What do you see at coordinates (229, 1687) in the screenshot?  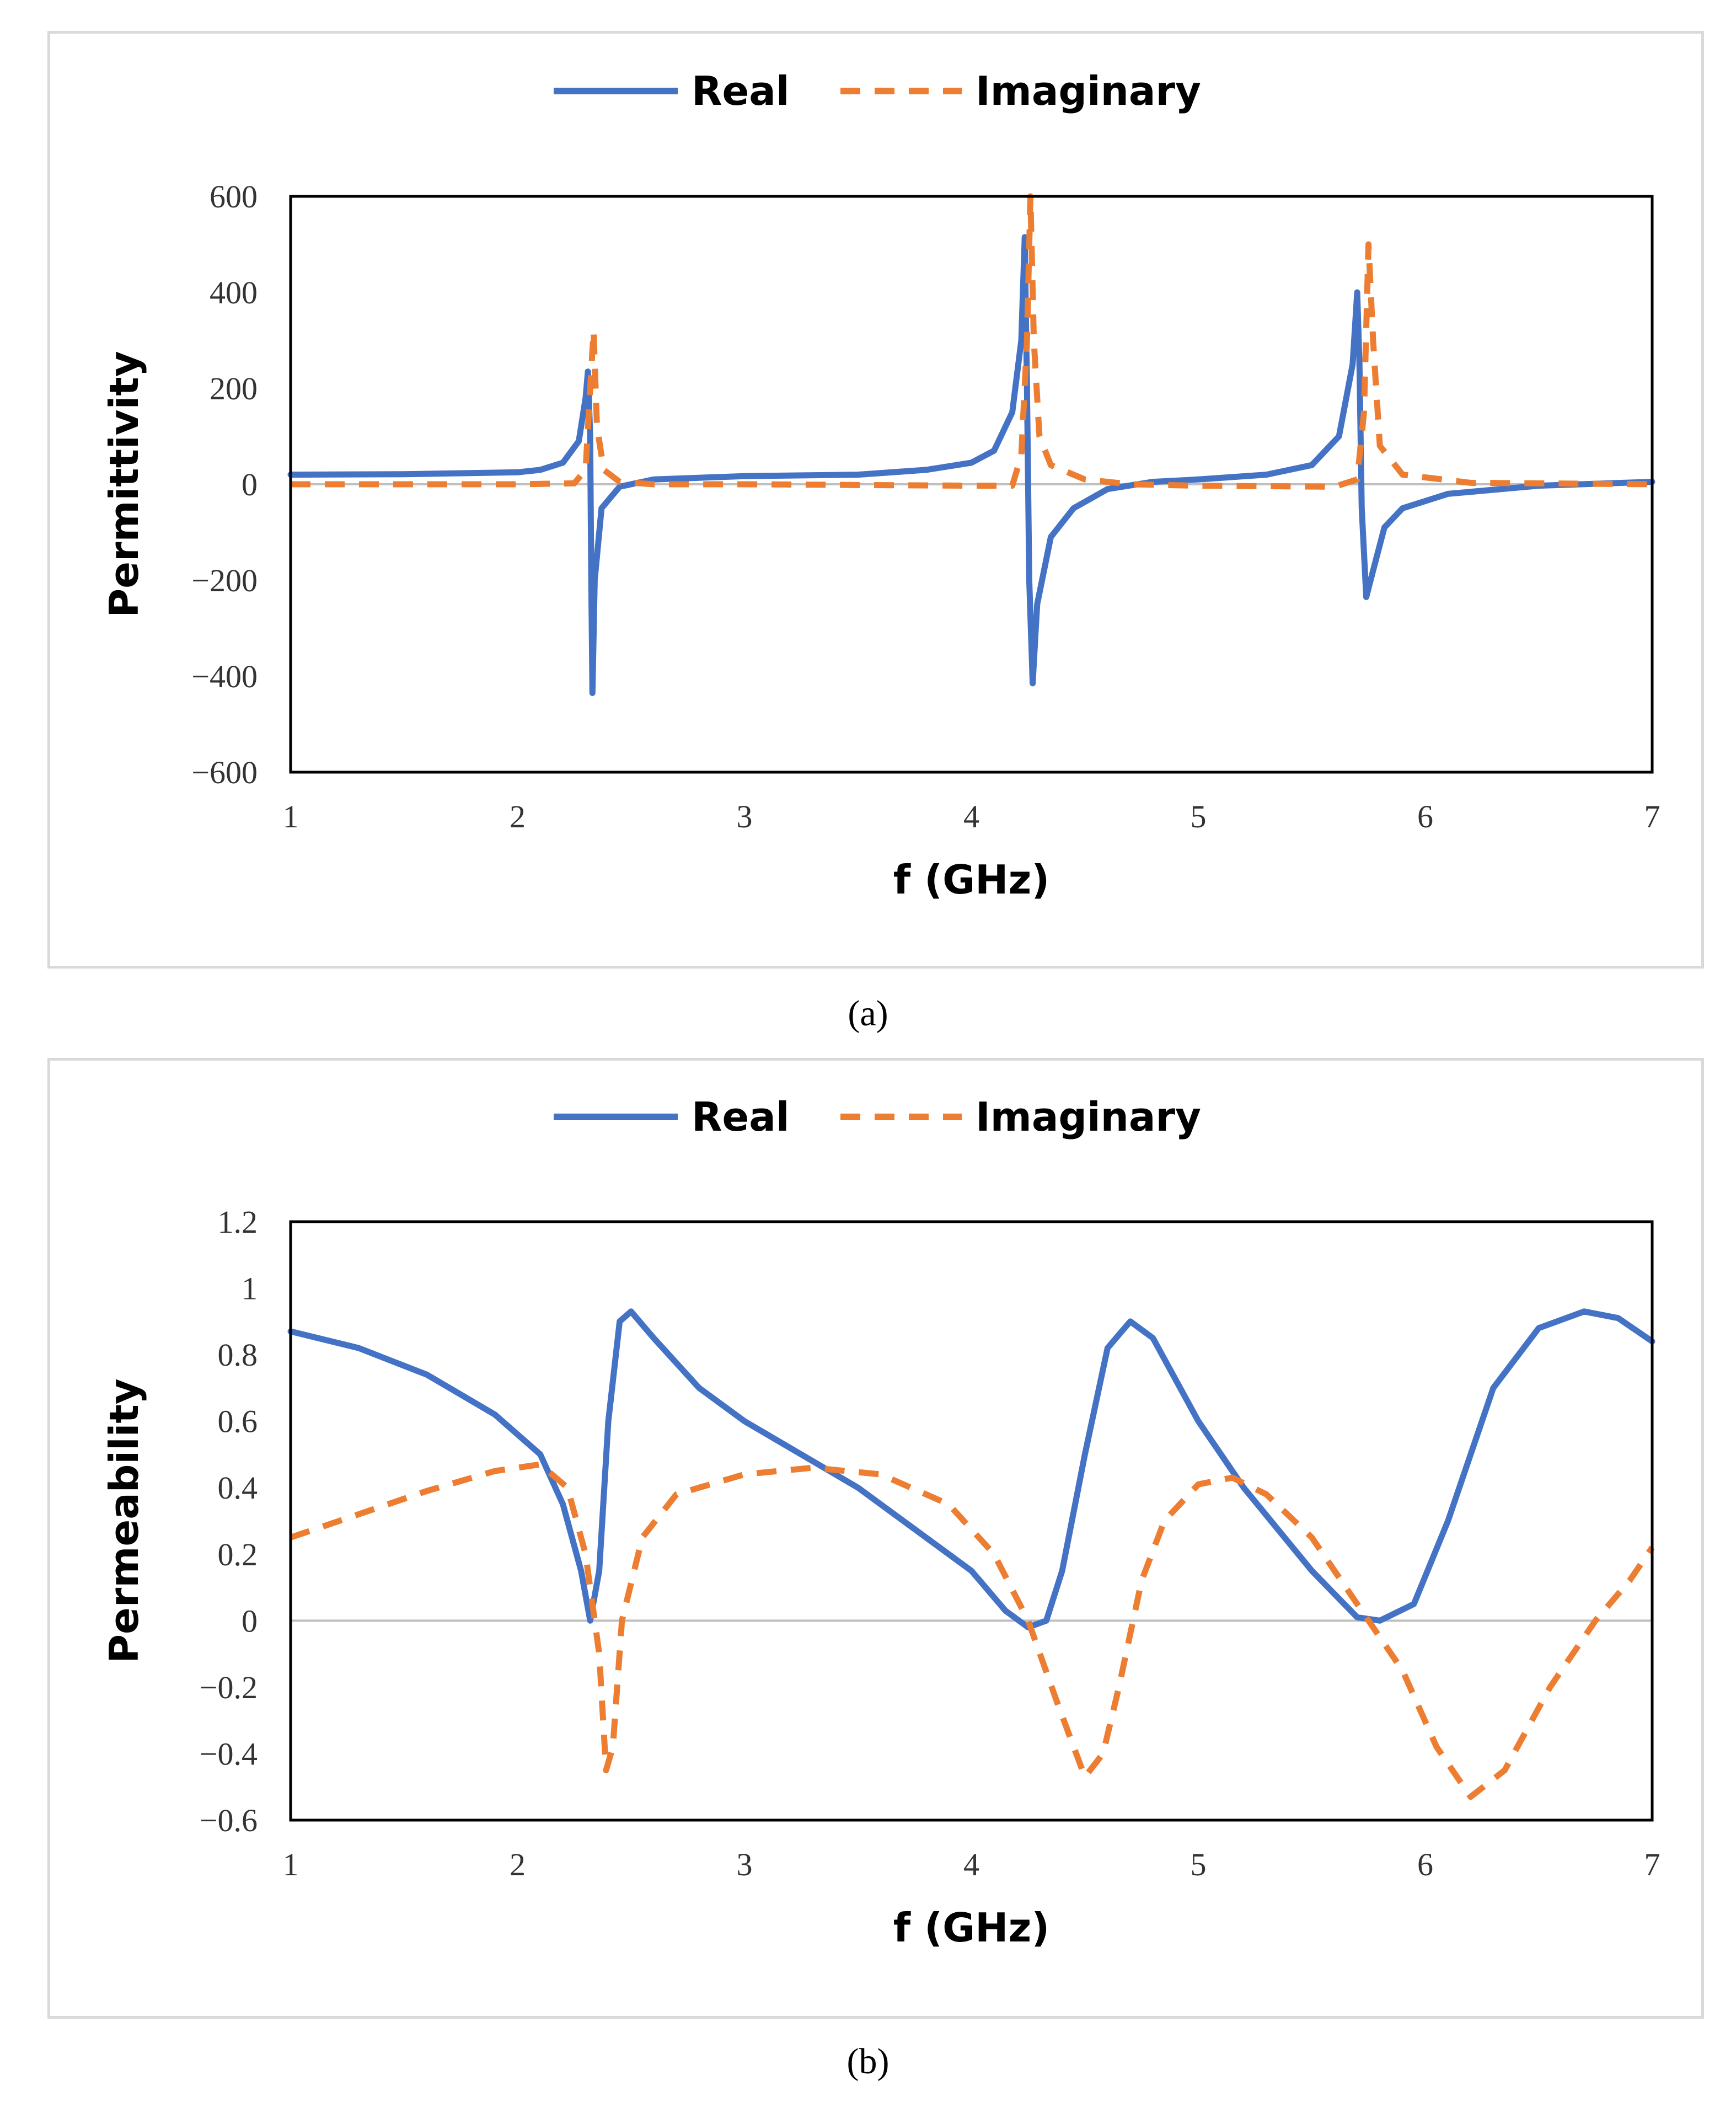 I see `y-tick-label: −0.2` at bounding box center [229, 1687].